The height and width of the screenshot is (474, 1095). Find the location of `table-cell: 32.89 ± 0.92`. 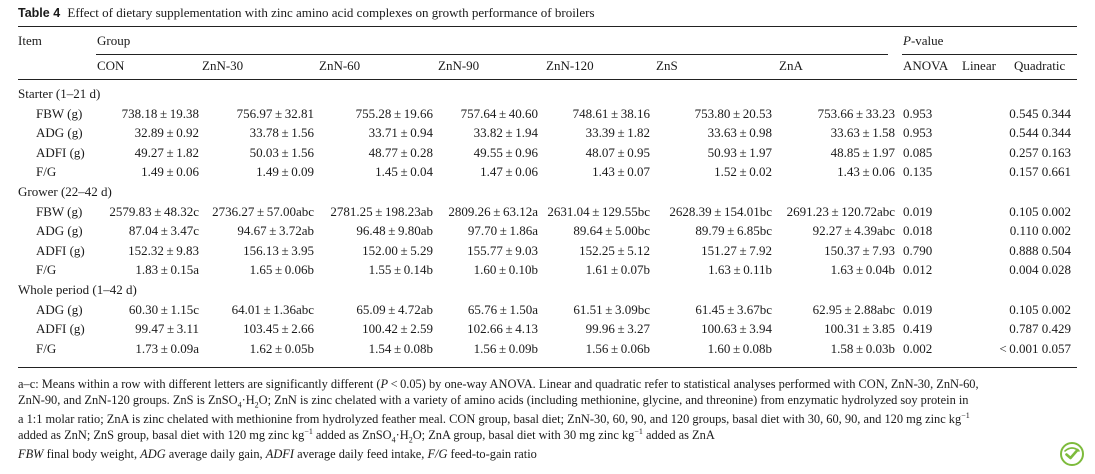

table-cell: 32.89 ± 0.92 is located at coordinates (166, 133).